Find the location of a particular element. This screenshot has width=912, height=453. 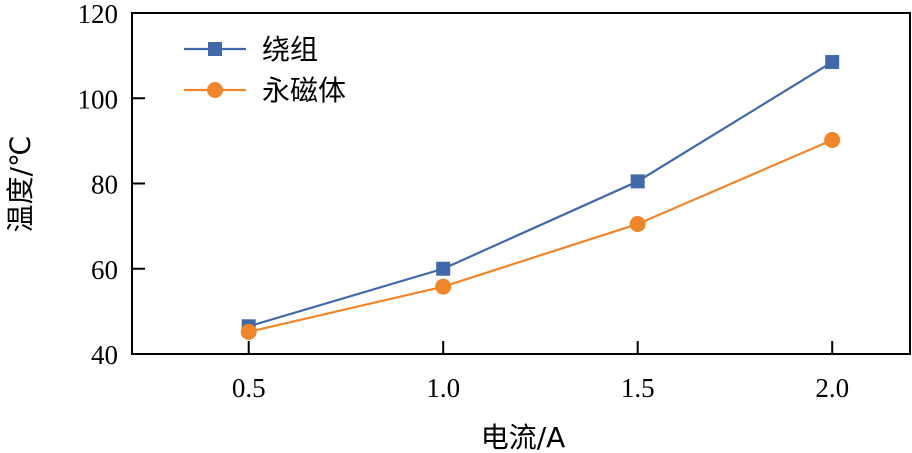

y-tick-label: 40 is located at coordinates (104, 355).